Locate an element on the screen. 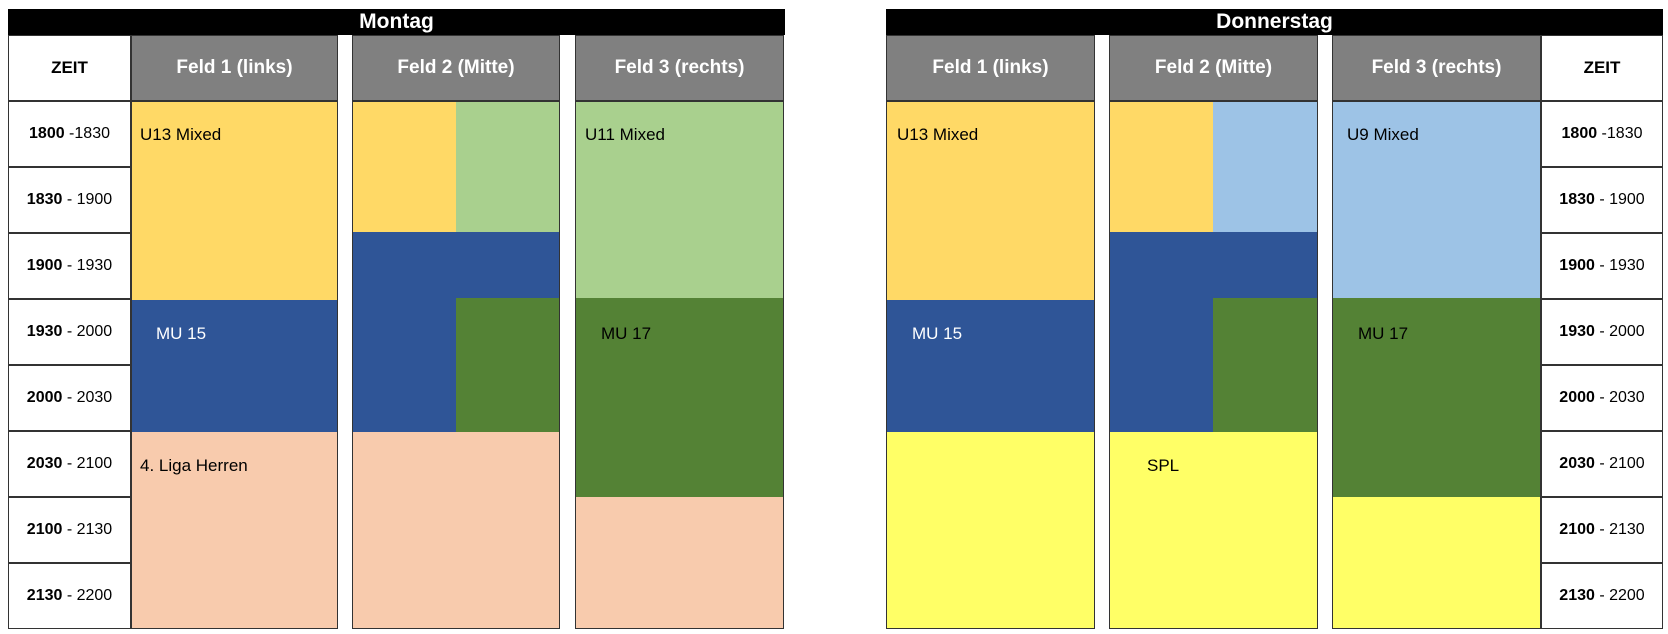  time-row-montag: 2130 - 2200 is located at coordinates (69, 596).